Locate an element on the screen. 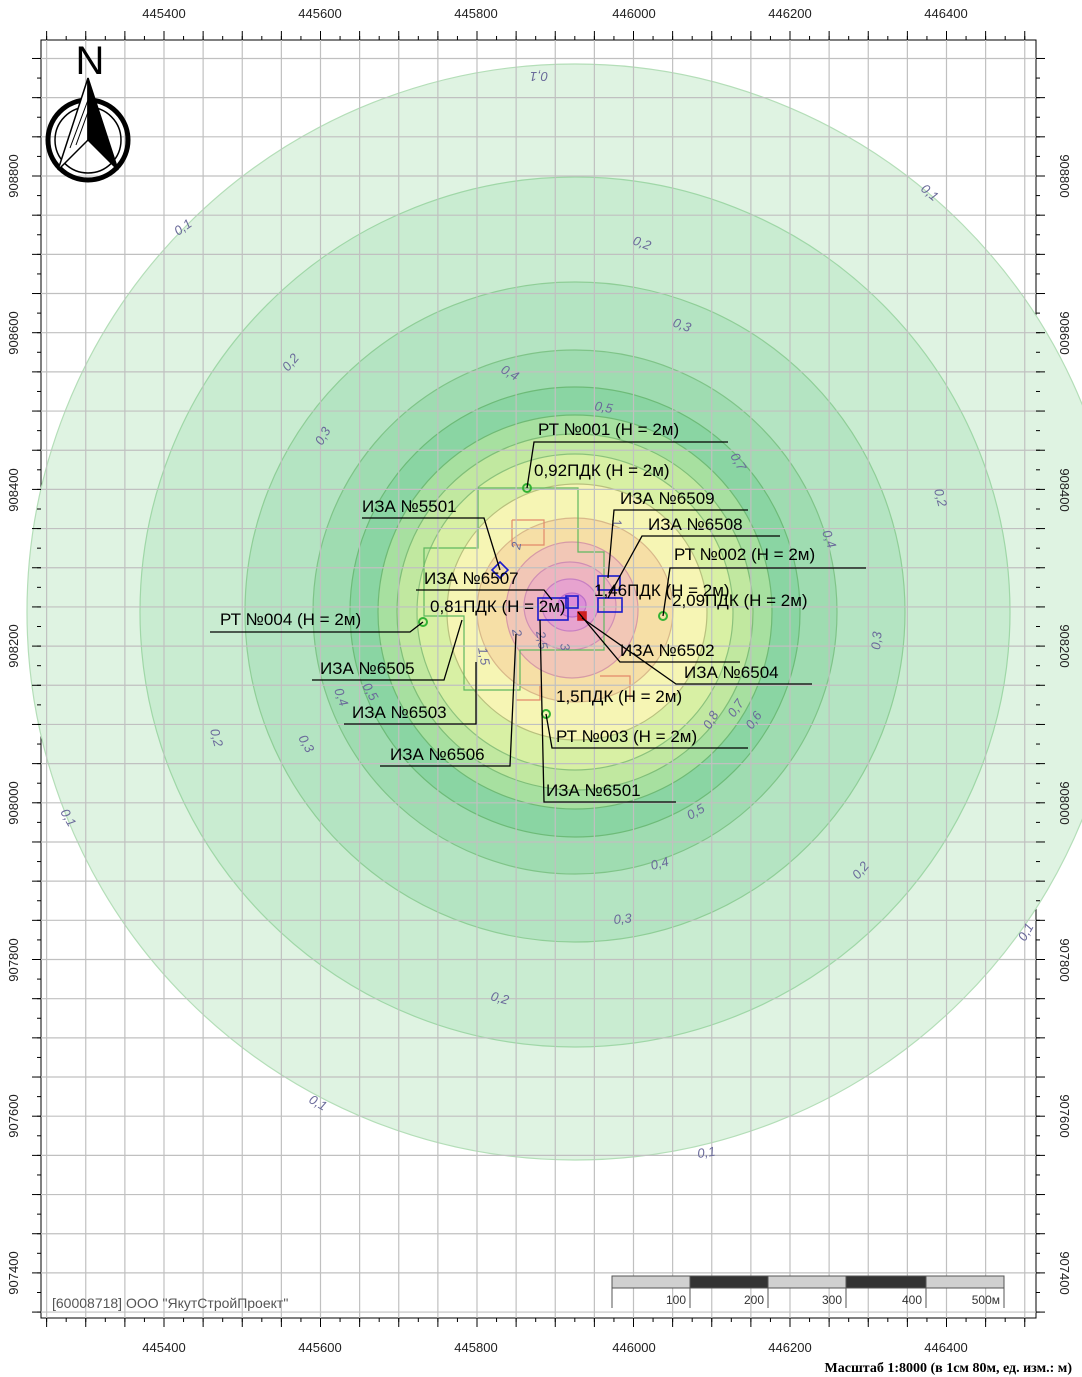  north-arrow-icon: N is located at coordinates (88, 111).